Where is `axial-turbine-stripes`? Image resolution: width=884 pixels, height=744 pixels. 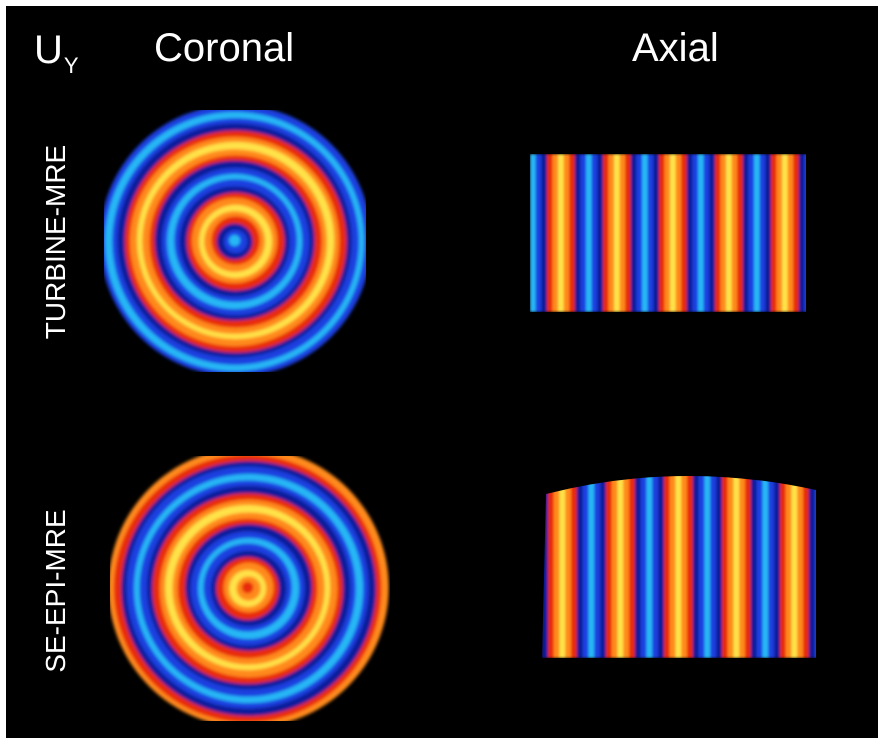 axial-turbine-stripes is located at coordinates (668, 233).